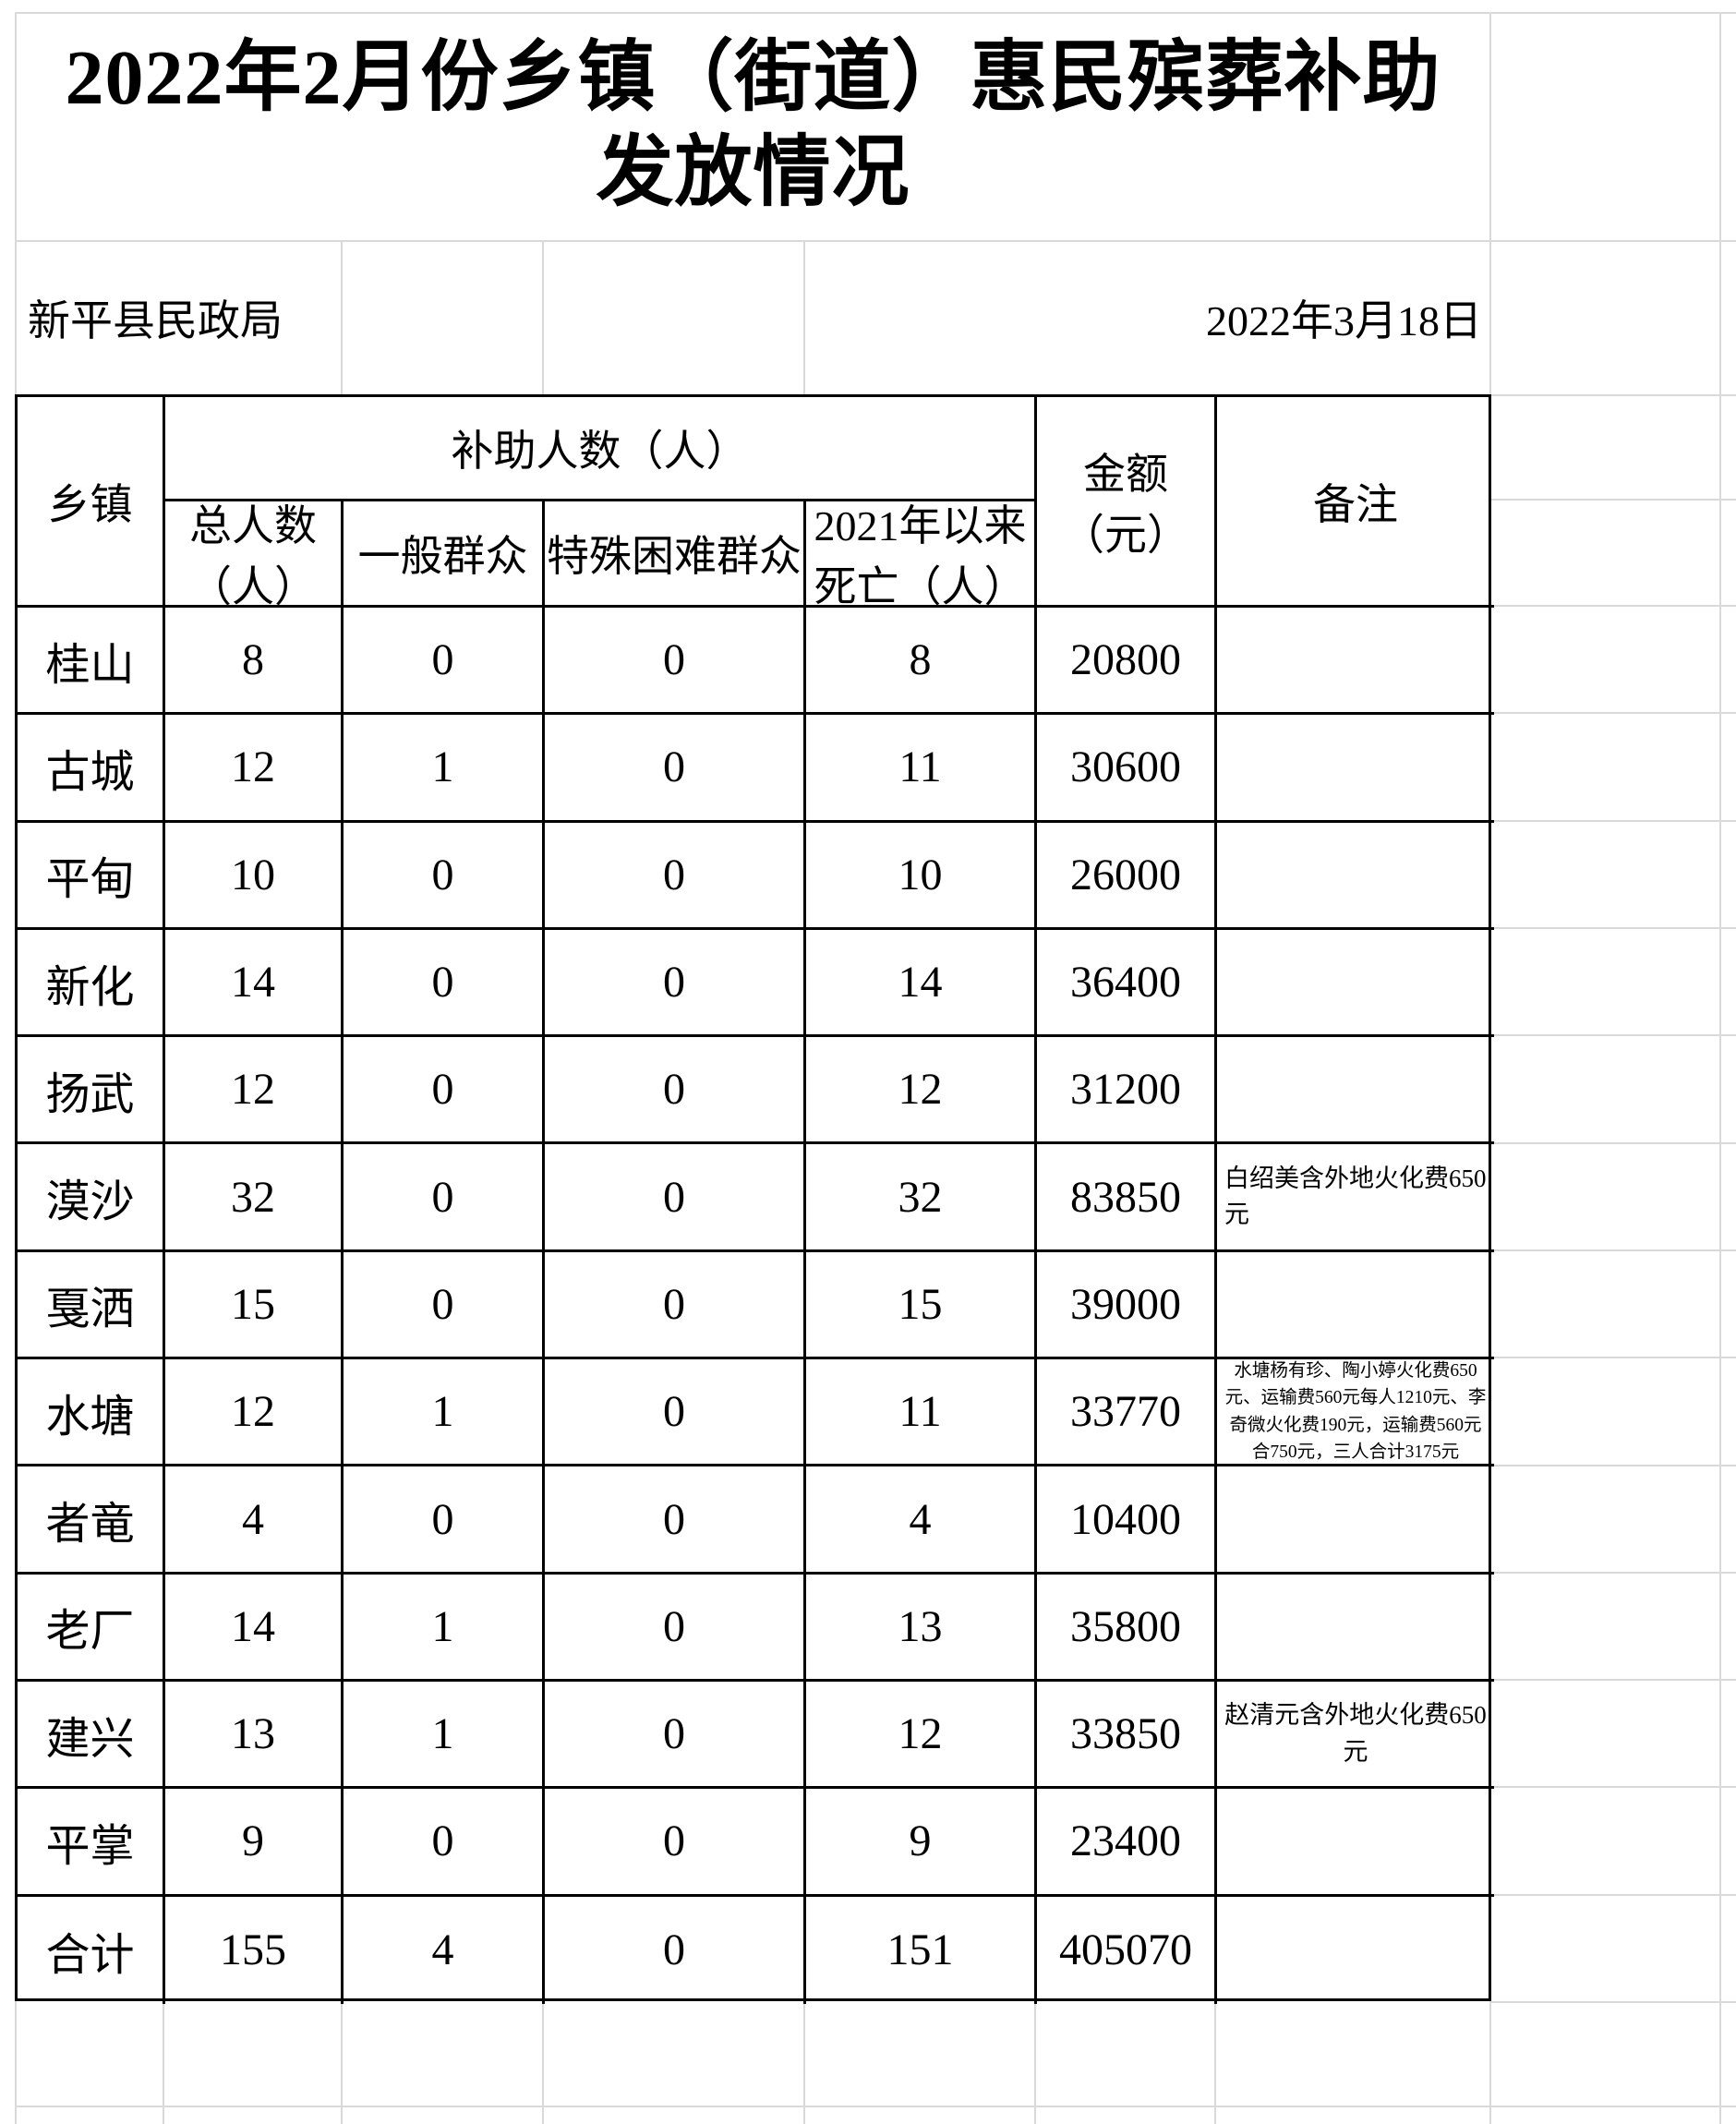 The image size is (1736, 2124). What do you see at coordinates (922, 1843) in the screenshot?
I see `died-count: 9` at bounding box center [922, 1843].